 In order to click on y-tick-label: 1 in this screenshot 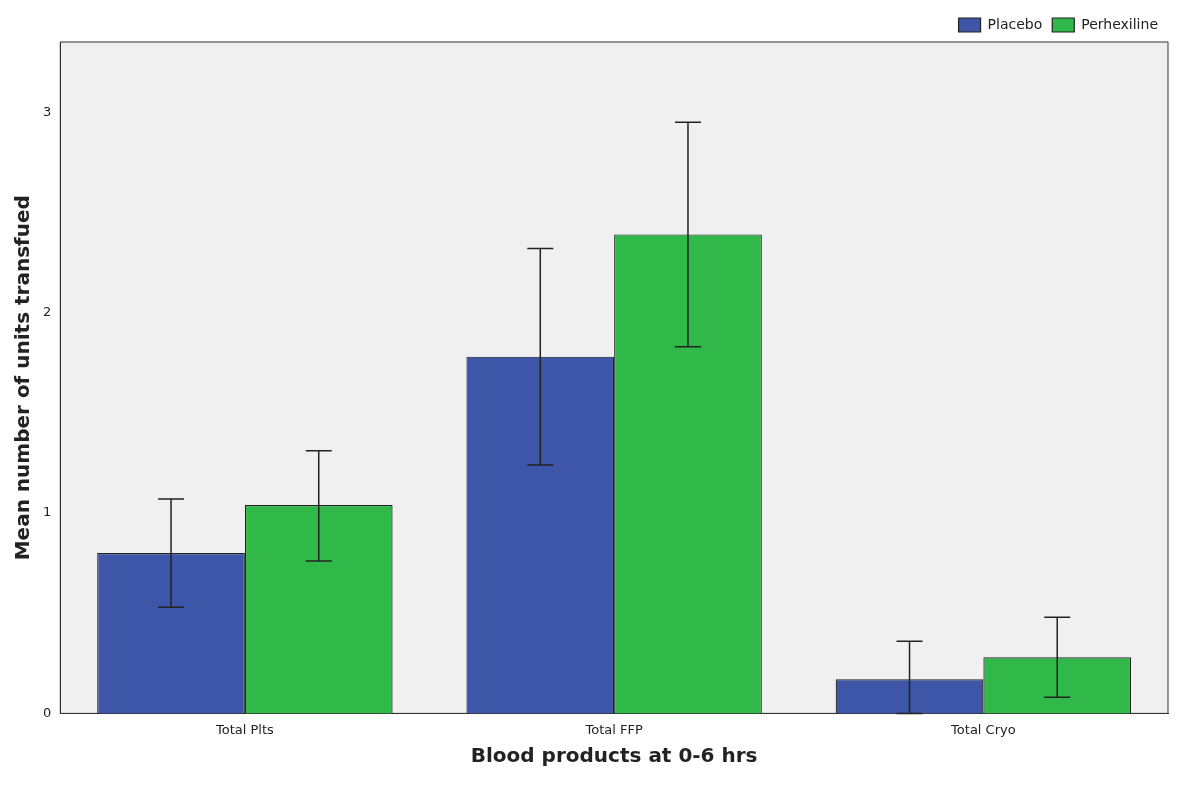, I will do `click(47, 512)`.